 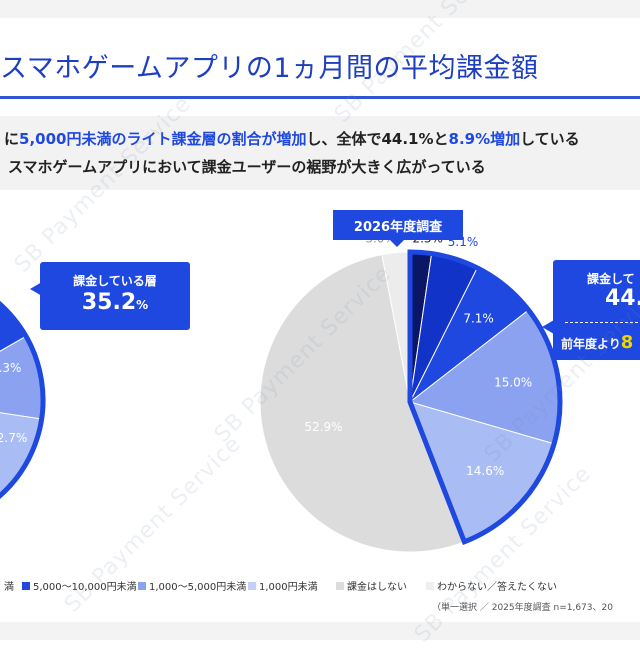 What do you see at coordinates (484, 139) in the screenshot?
I see `summary-highlight: 8.9%増加` at bounding box center [484, 139].